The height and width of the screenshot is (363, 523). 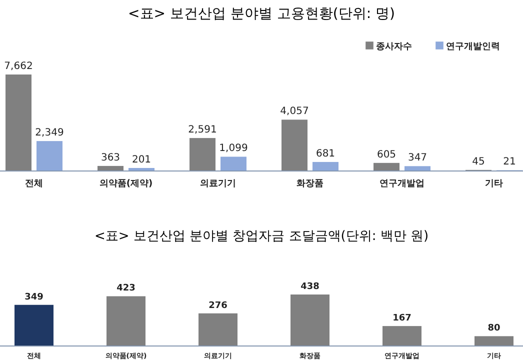 I want to click on data-label: 45, so click(x=478, y=162).